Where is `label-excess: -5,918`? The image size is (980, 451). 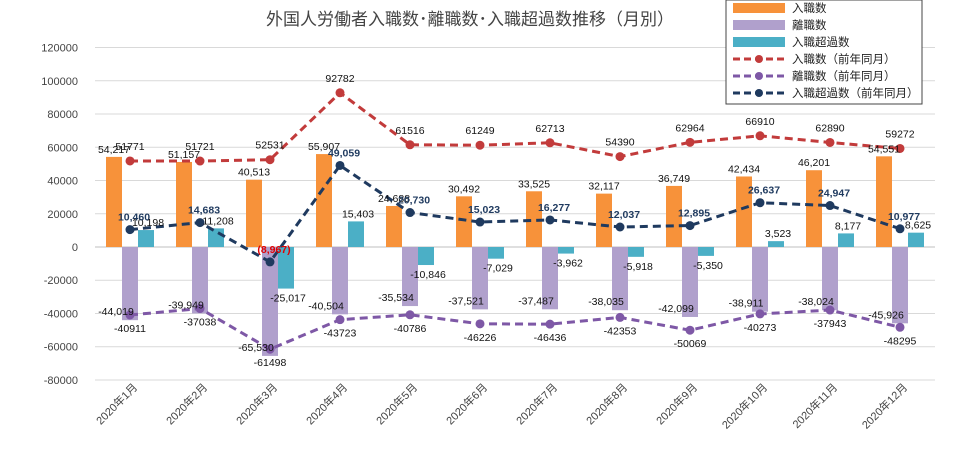
label-excess: -5,918 is located at coordinates (638, 267).